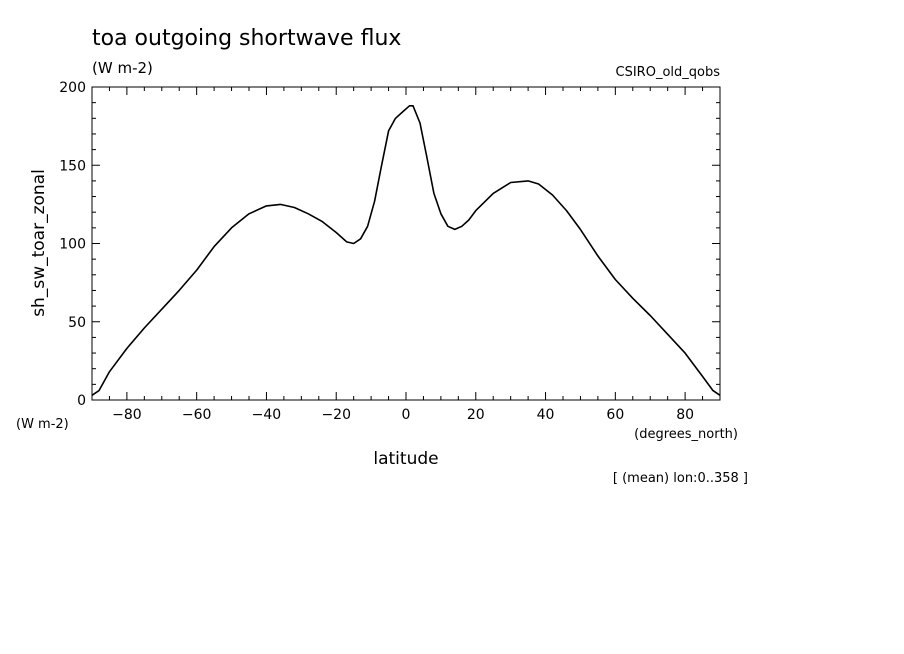  What do you see at coordinates (42, 424) in the screenshot?
I see `y-axis-units: (W m-2)` at bounding box center [42, 424].